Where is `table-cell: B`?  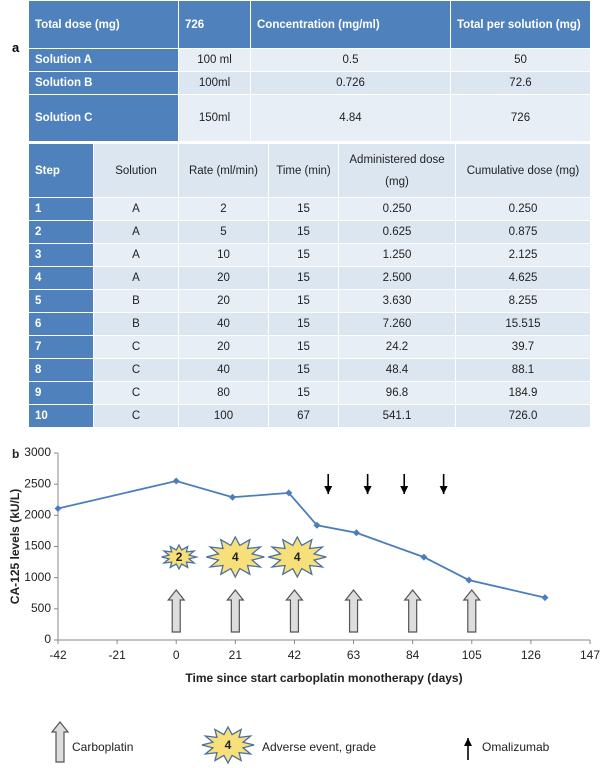 table-cell: B is located at coordinates (136, 324).